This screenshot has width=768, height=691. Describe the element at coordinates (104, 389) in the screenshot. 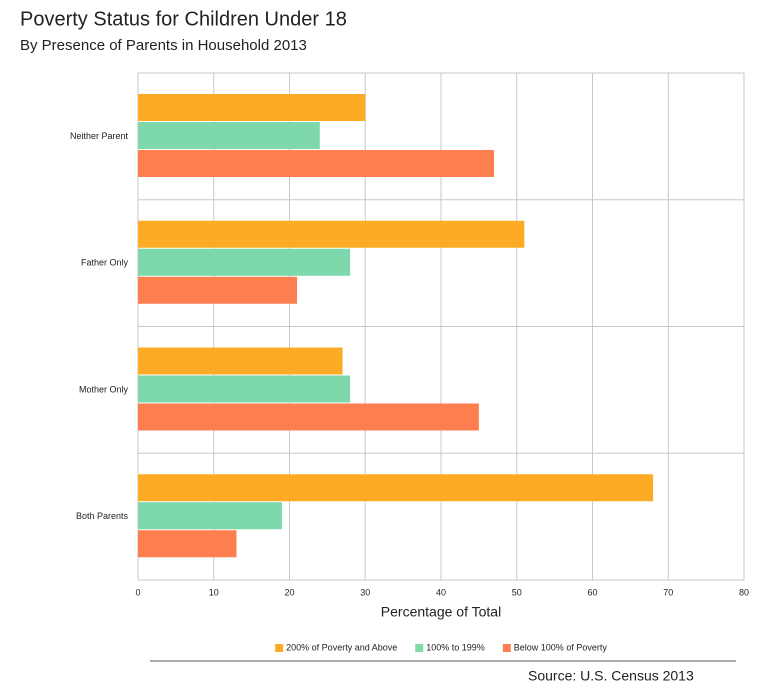

I see `y-tick-label: Mother Only` at that location.